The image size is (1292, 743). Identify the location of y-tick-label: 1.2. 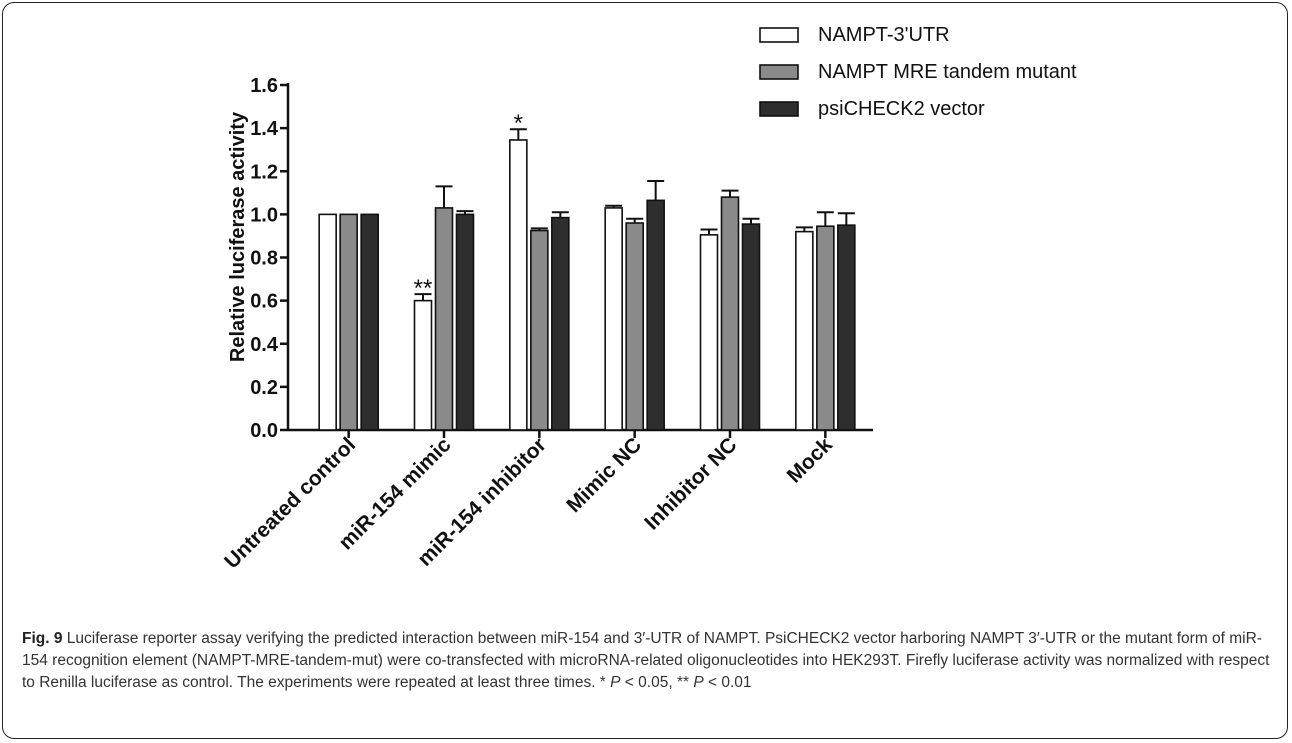
(264, 172).